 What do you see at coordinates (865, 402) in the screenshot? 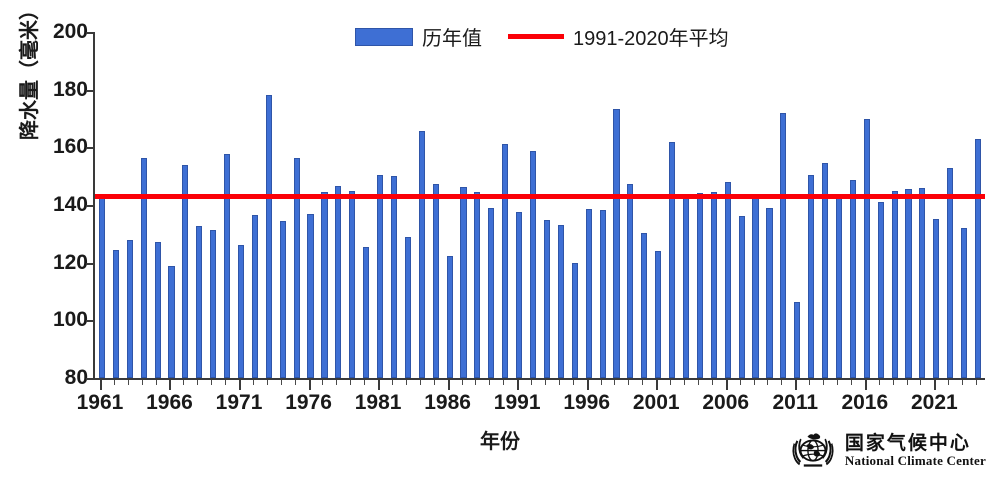
I see `x-tick-label: 2016` at bounding box center [865, 402].